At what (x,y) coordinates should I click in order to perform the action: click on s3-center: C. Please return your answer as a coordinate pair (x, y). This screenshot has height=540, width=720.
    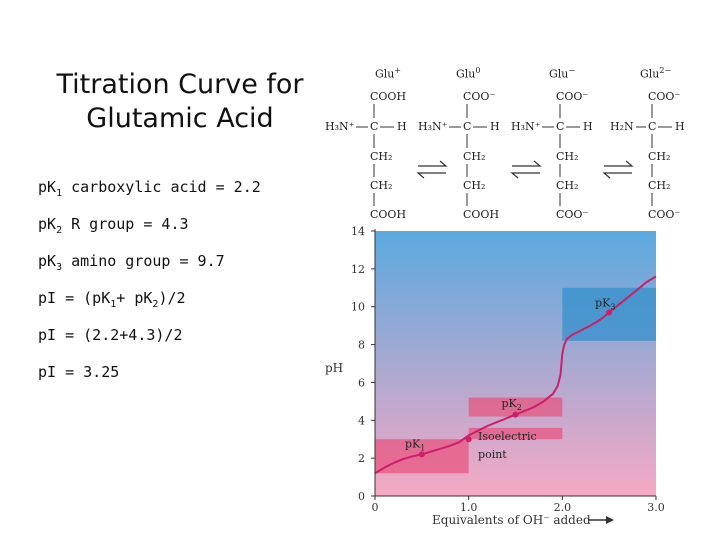
    Looking at the image, I should click on (560, 126).